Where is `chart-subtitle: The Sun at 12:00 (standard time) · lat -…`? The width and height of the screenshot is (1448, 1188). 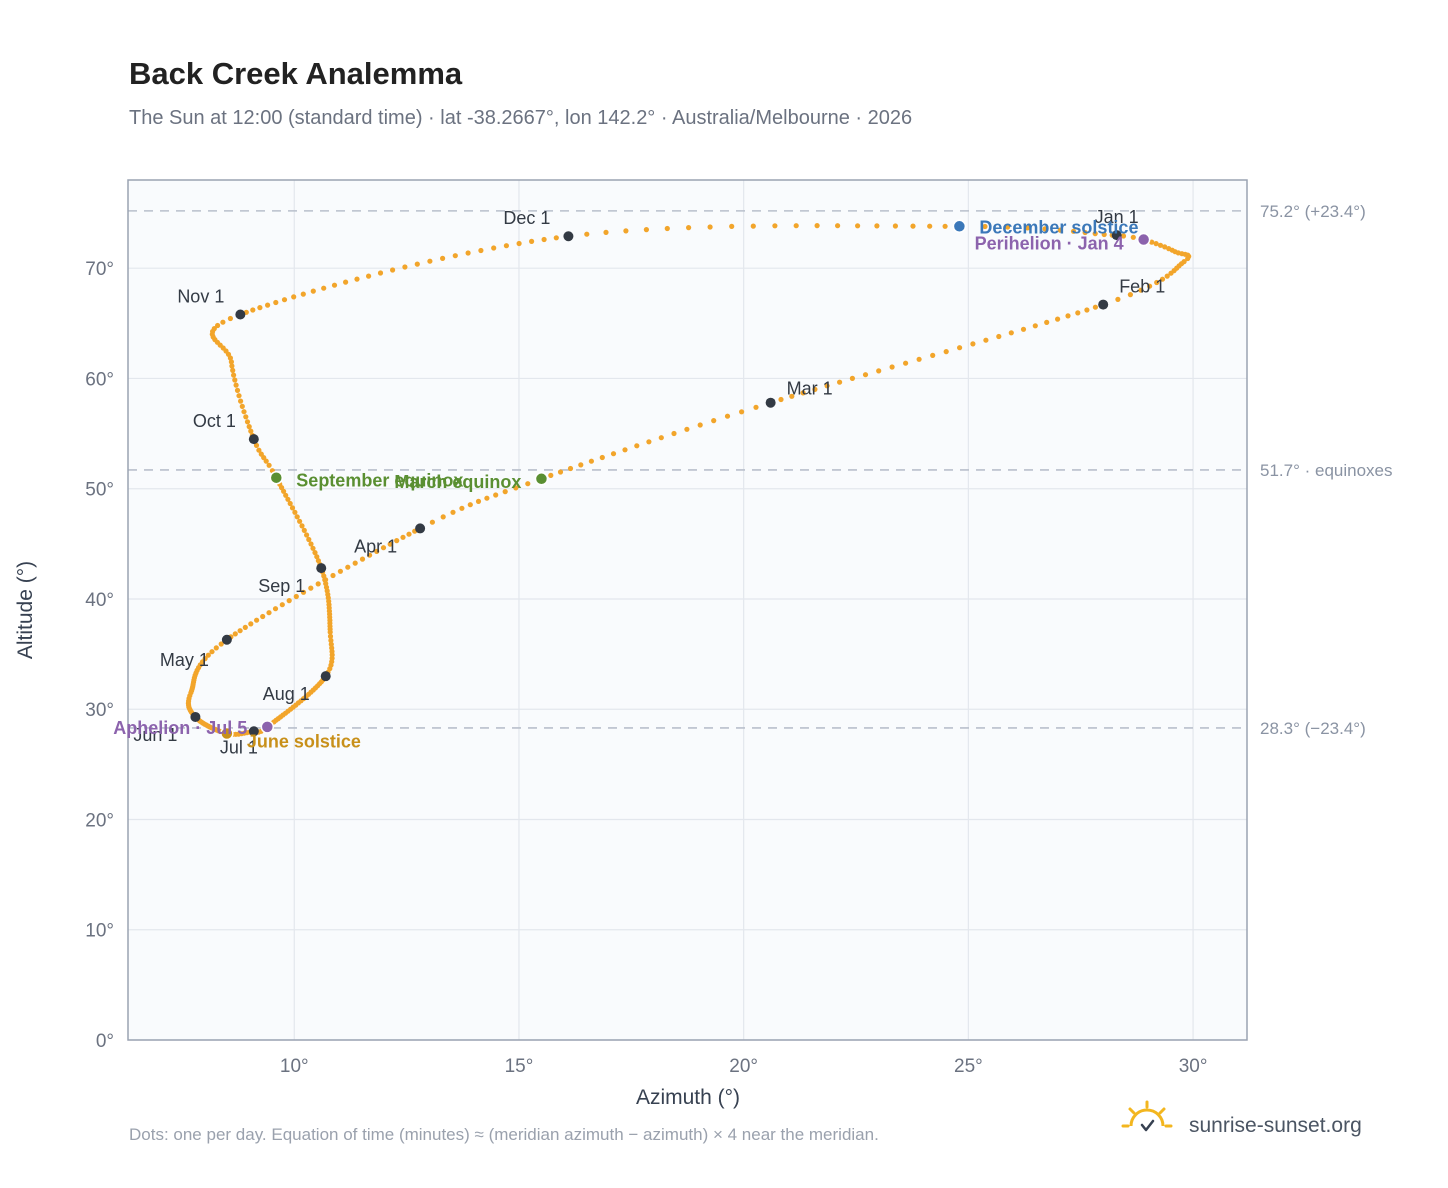
chart-subtitle: The Sun at 12:00 (standard time) · lat -… is located at coordinates (520, 118).